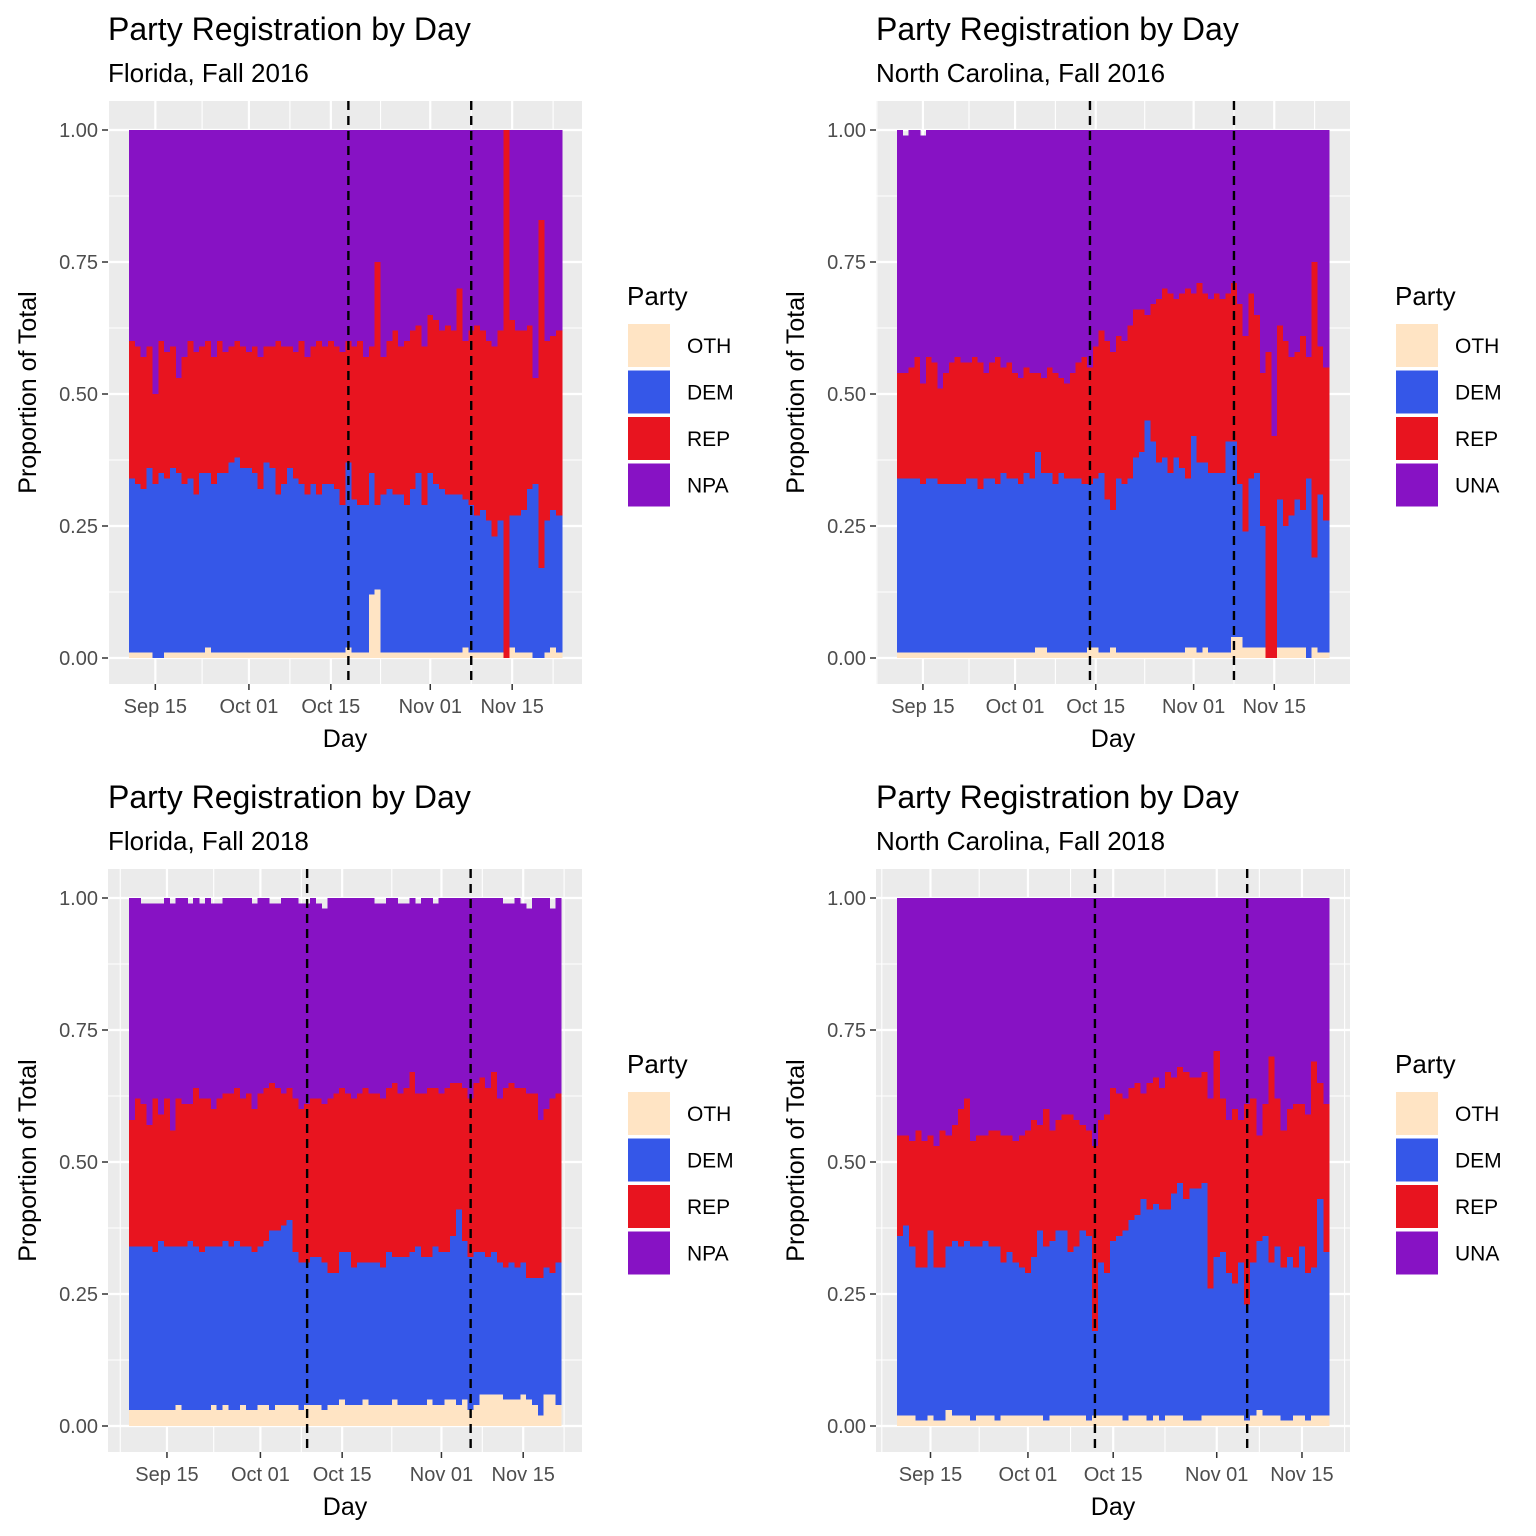  I want to click on x-tick-label: Oct 15, so click(330, 707).